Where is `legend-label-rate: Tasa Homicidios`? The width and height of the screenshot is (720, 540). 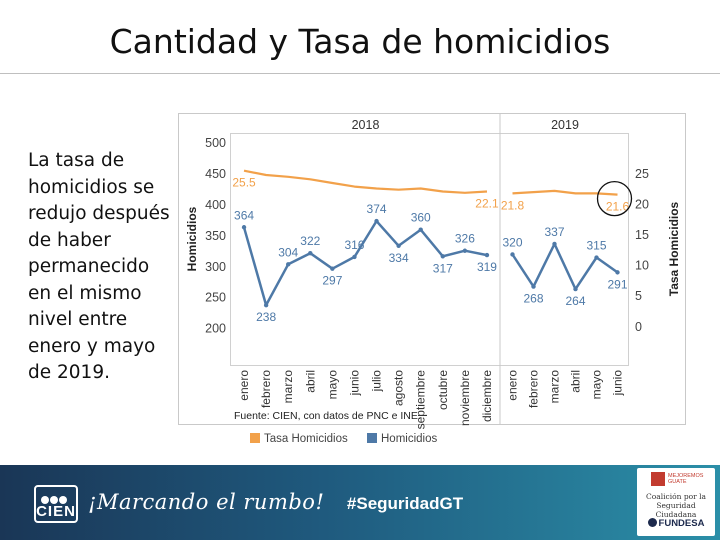 legend-label-rate: Tasa Homicidios is located at coordinates (306, 439).